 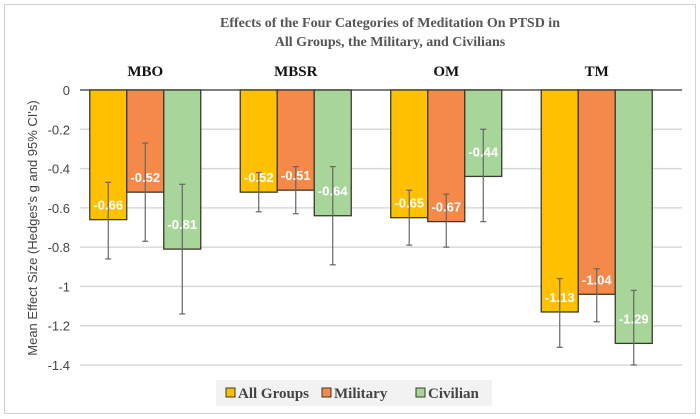 What do you see at coordinates (597, 279) in the screenshot?
I see `data-label: -1.04` at bounding box center [597, 279].